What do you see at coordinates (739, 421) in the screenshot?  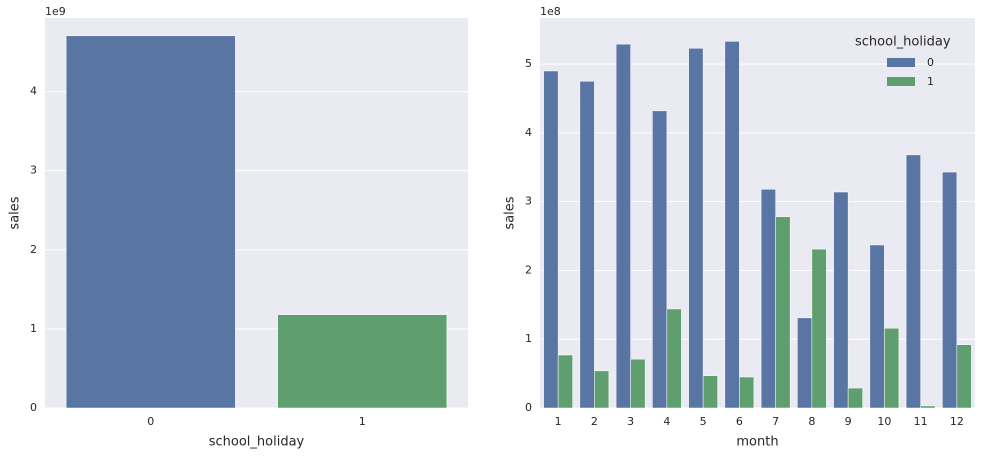 I see `x-tick-label: 6` at bounding box center [739, 421].